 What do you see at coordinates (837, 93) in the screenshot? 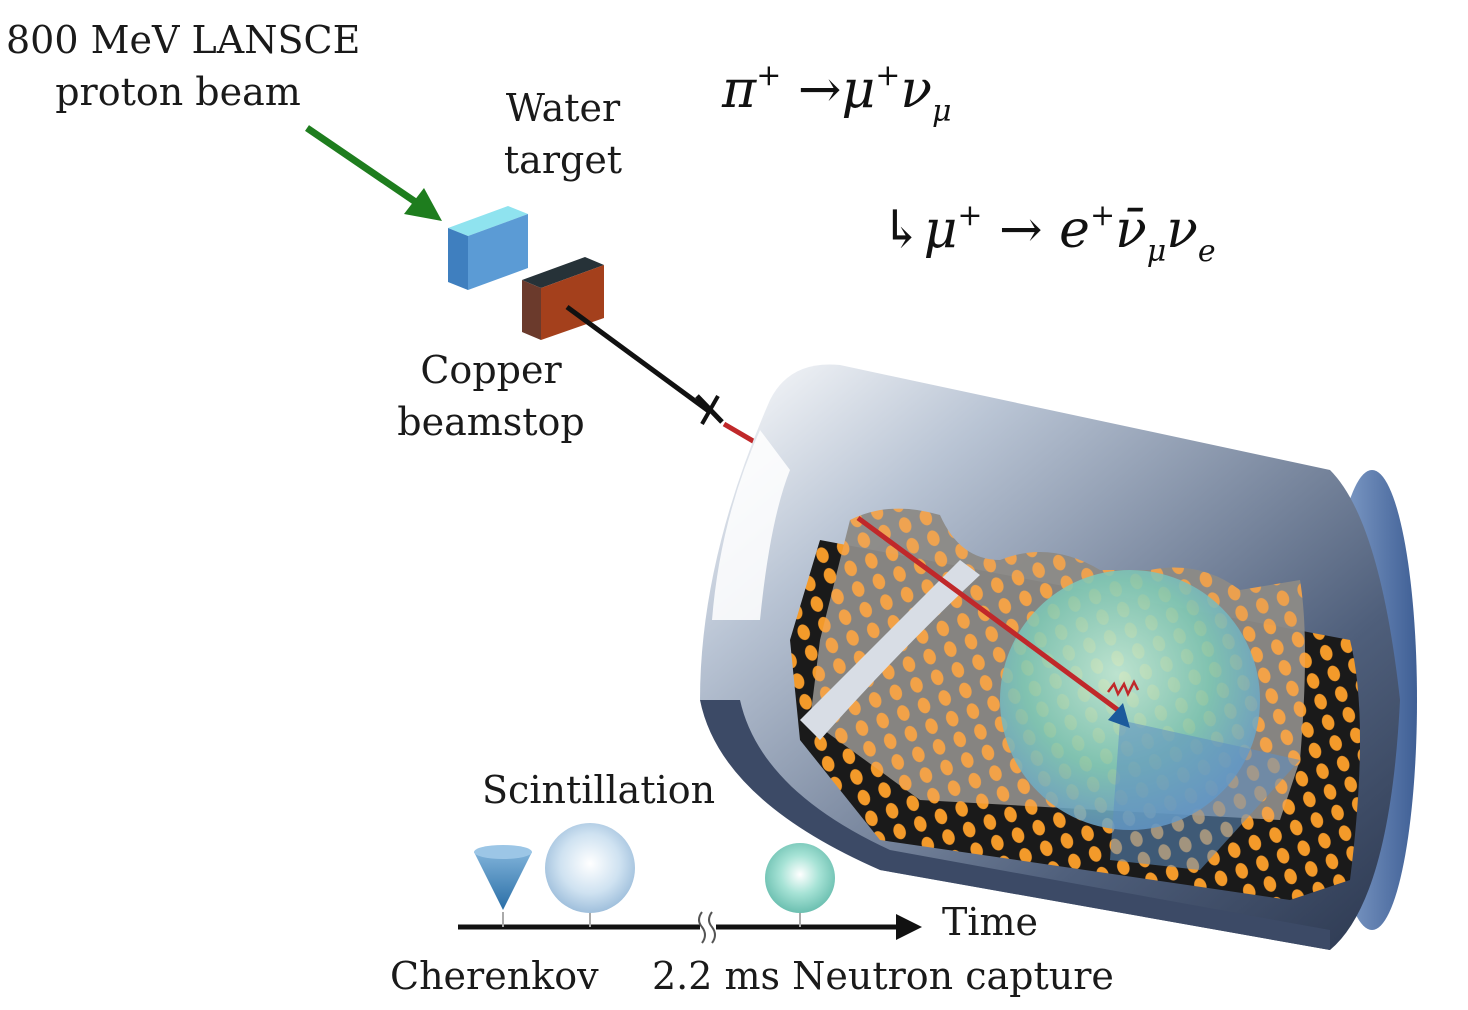
I see `pion-decay-equation: π+ →μ+νμ` at bounding box center [837, 93].